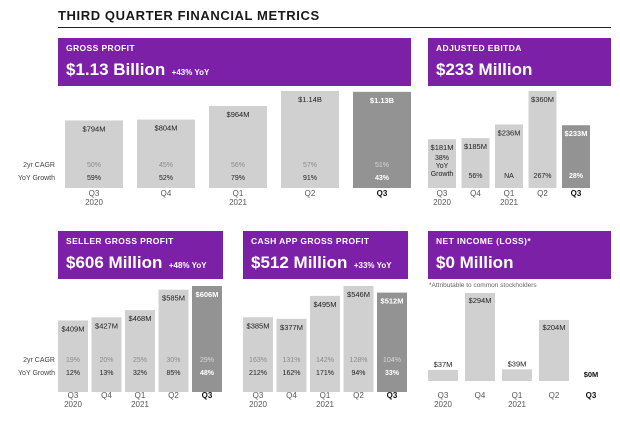 This screenshot has height=423, width=620. I want to click on gross-profit-label: GROSS PROFIT, so click(101, 48).